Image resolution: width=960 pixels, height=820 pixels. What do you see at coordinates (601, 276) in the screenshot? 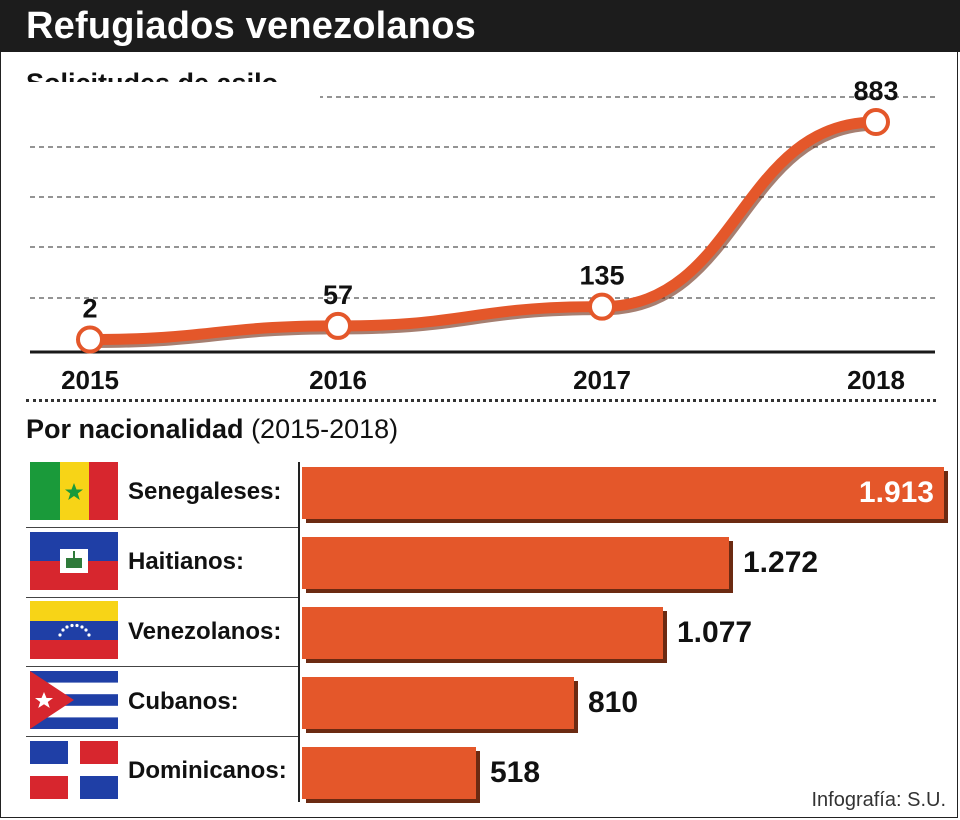
I see `line-value-label-2017: 135` at bounding box center [601, 276].